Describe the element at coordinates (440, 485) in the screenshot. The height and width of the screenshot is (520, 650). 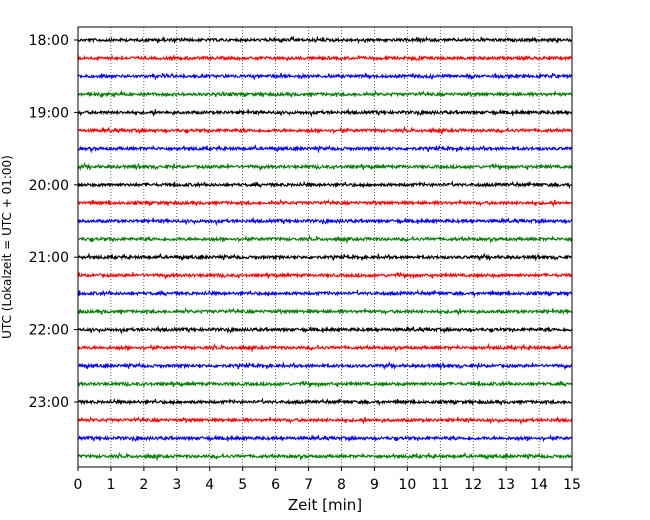
I see `x-tick-label: 11` at that location.